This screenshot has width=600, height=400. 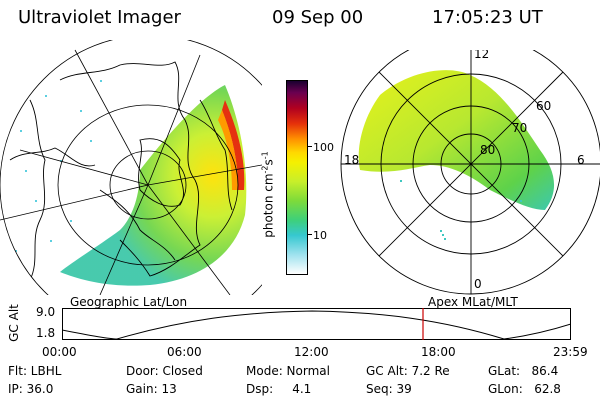 What do you see at coordinates (14, 323) in the screenshot?
I see `timeline-y-label: GC Alt` at bounding box center [14, 323].